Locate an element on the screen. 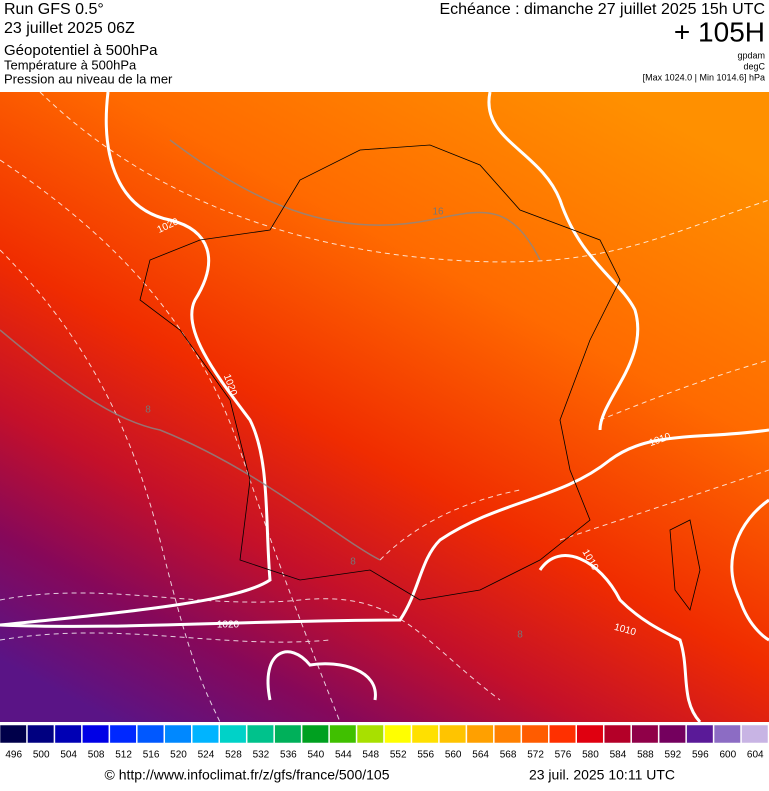 The image size is (769, 791). legend-label: 584 is located at coordinates (618, 755).